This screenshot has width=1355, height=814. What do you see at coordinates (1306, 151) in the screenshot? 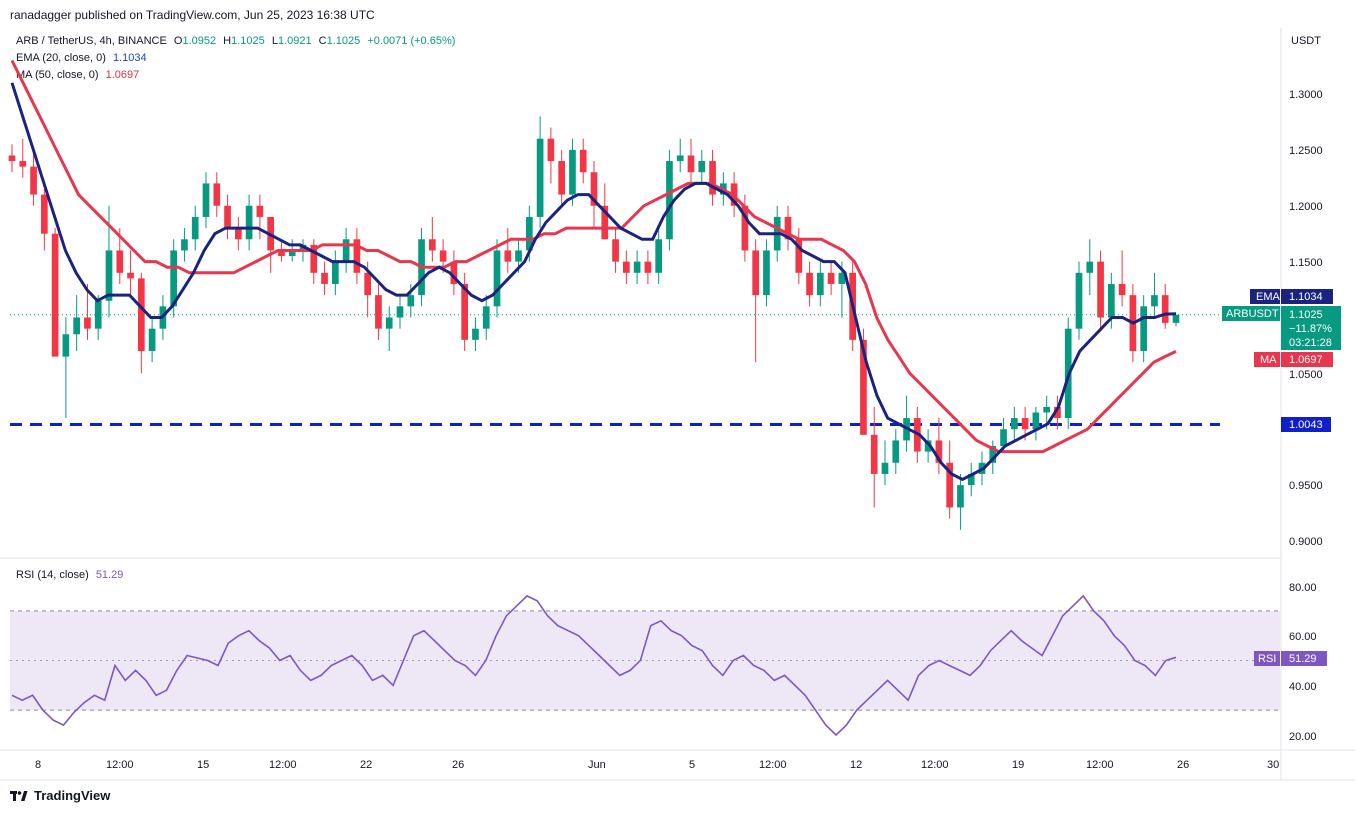
I see `price-tick: 1.2500` at bounding box center [1306, 151].